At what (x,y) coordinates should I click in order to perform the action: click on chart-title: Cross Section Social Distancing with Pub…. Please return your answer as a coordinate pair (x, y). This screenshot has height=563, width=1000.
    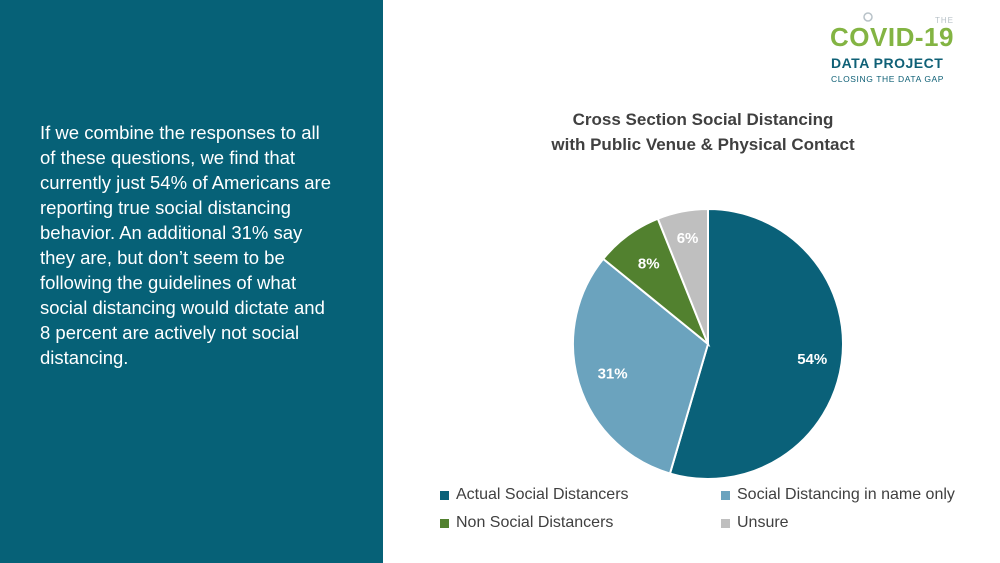
    Looking at the image, I should click on (703, 132).